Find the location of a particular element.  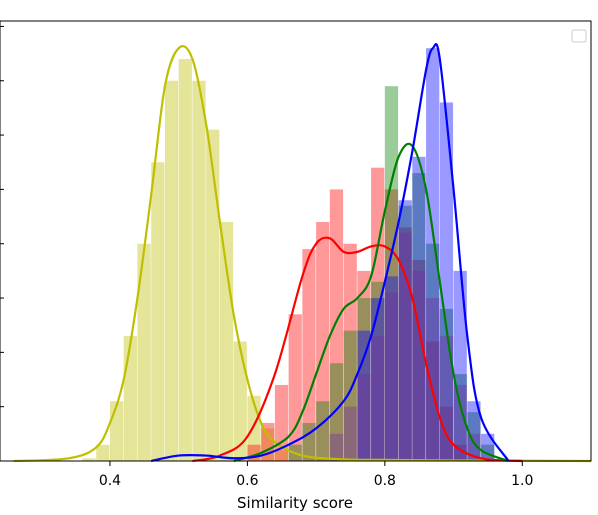

x-tick-label: 1.0 is located at coordinates (522, 481).